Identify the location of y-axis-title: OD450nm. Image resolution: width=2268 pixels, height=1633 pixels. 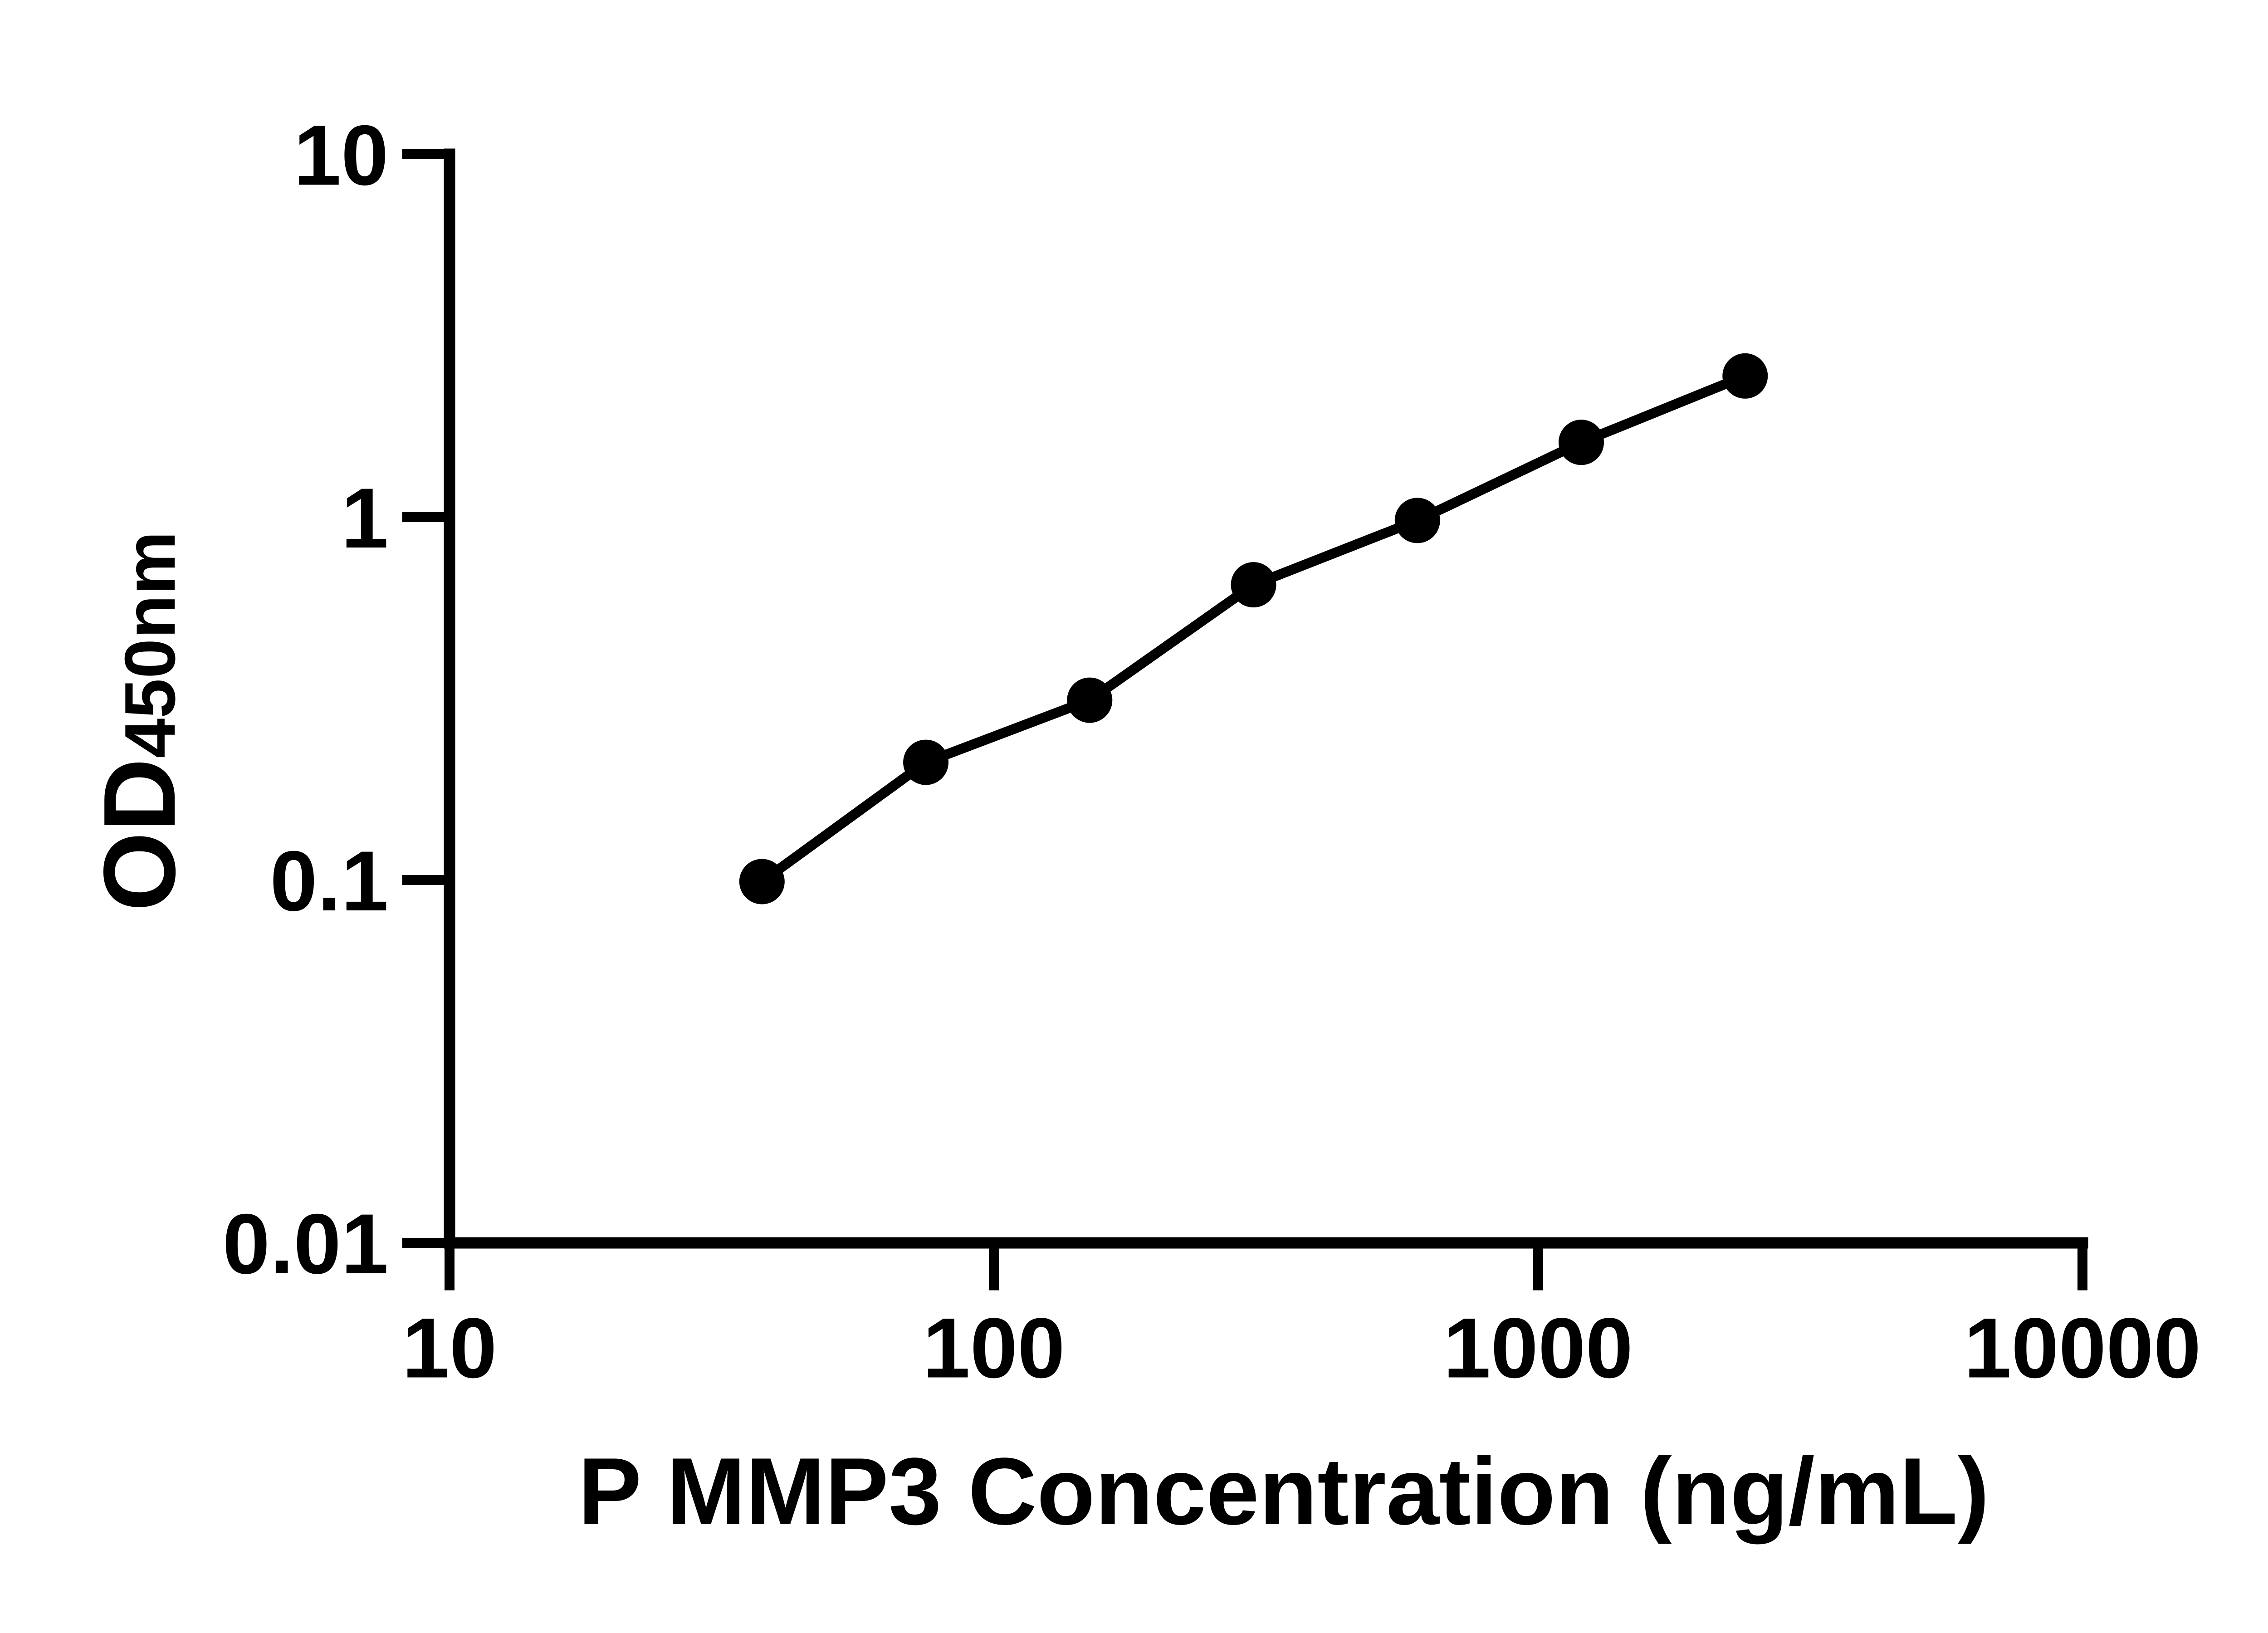
(139, 721).